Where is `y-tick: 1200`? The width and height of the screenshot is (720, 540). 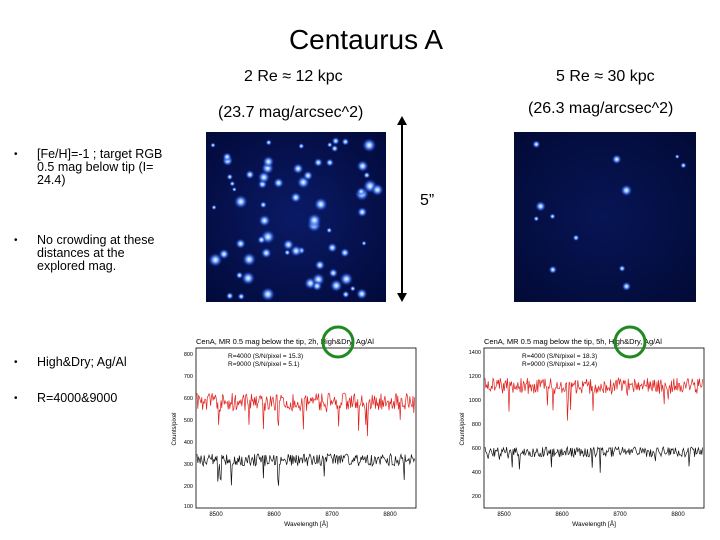
y-tick: 1200 is located at coordinates (475, 377).